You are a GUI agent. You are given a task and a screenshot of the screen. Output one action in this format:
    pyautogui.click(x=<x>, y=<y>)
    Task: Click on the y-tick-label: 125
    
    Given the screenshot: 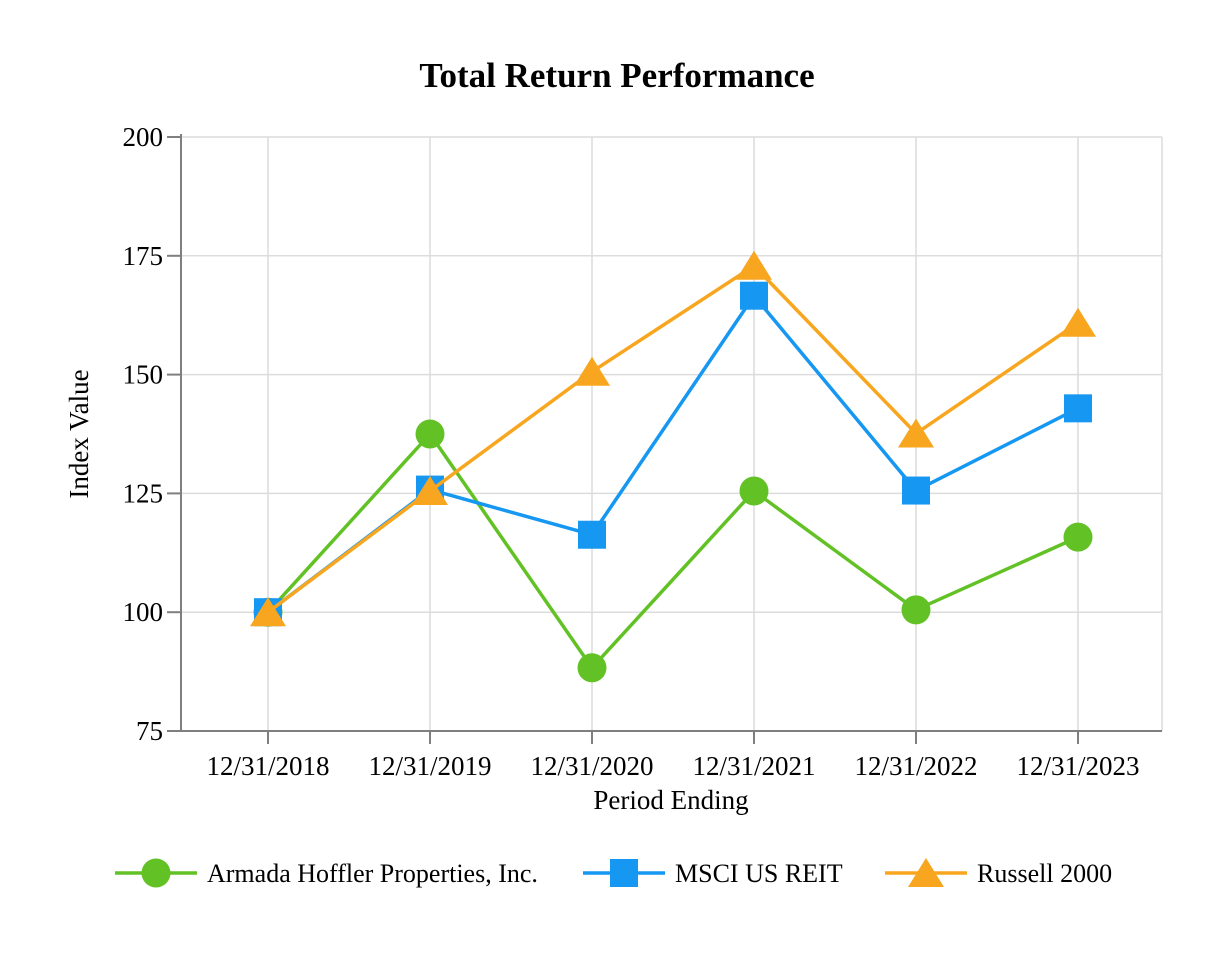 What is the action you would take?
    pyautogui.click(x=143, y=493)
    